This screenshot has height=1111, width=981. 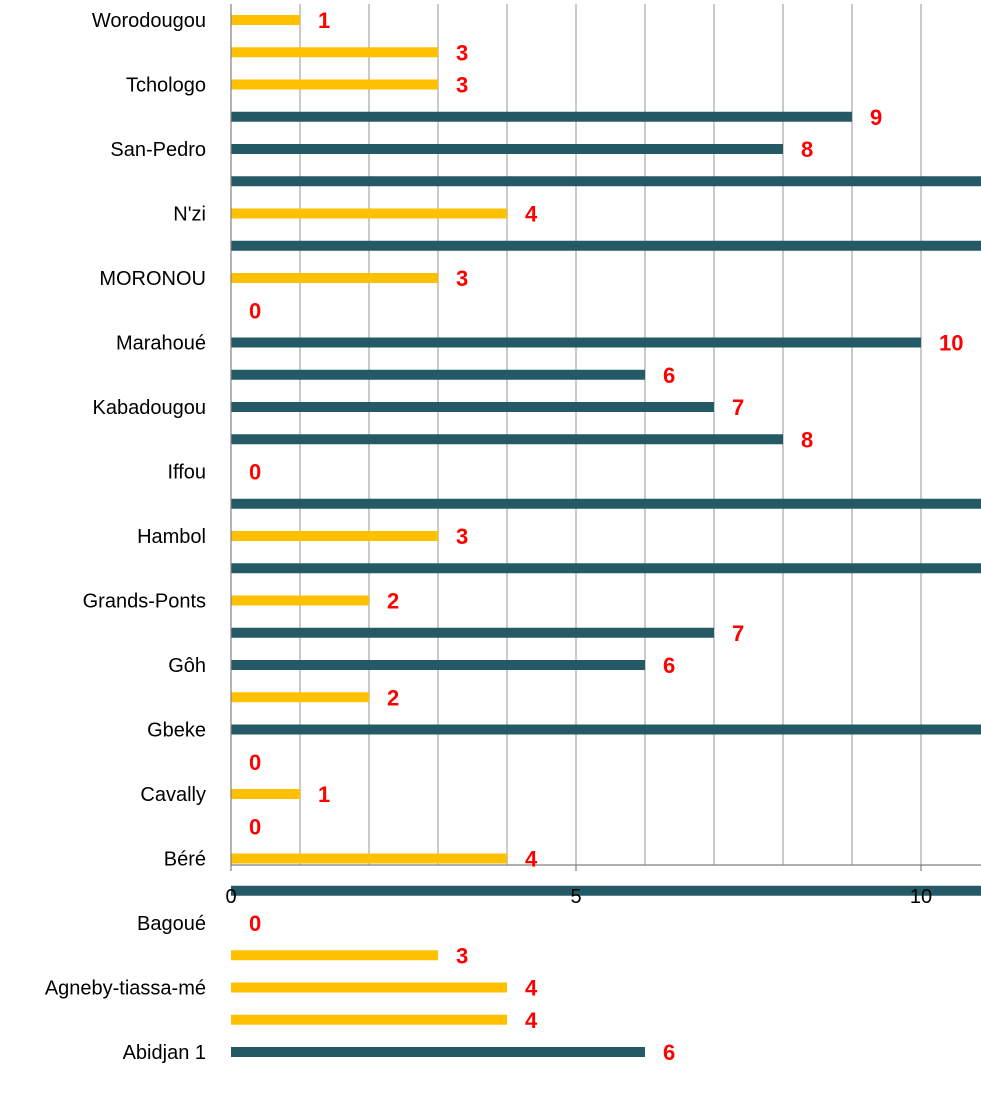 What do you see at coordinates (152, 279) in the screenshot?
I see `category-label: MORONOU` at bounding box center [152, 279].